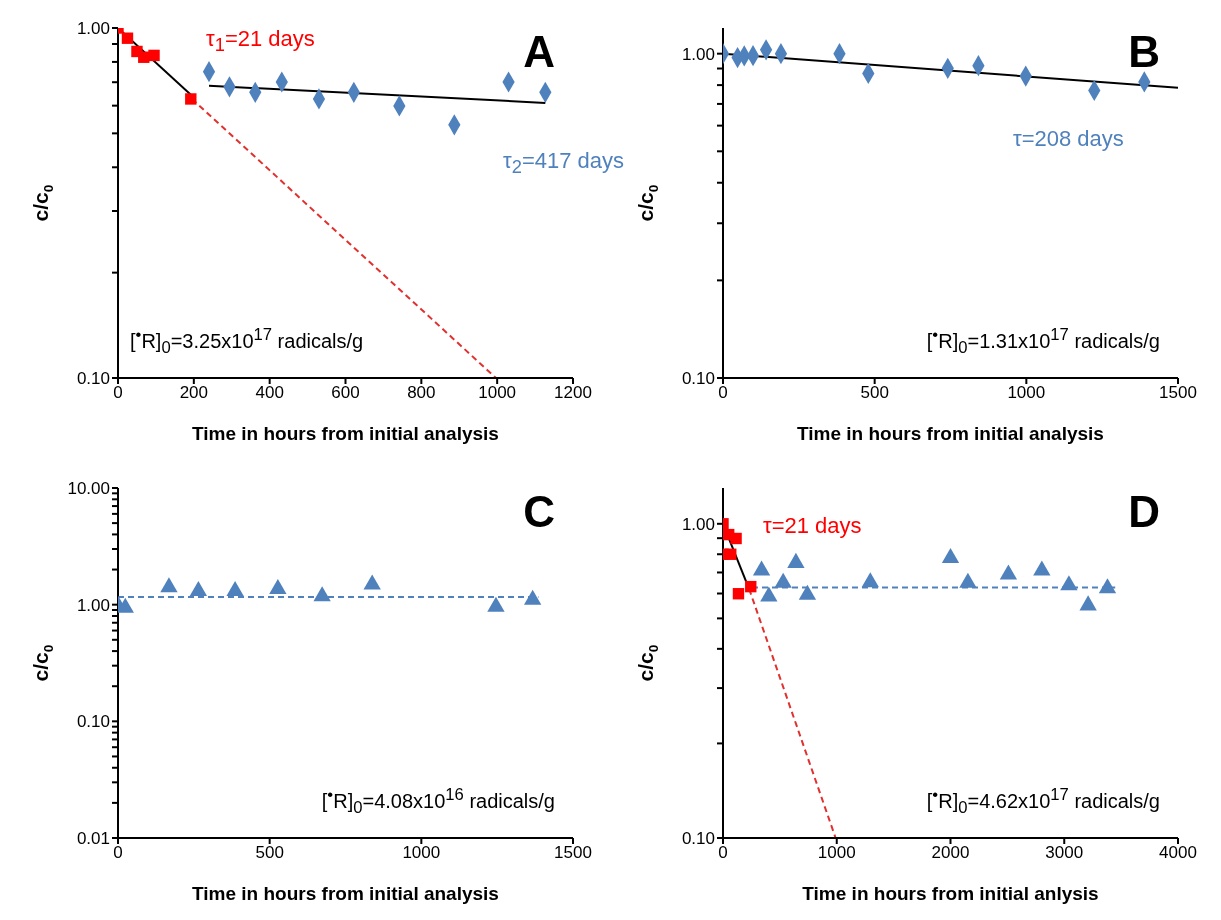 The image size is (1221, 920). I want to click on annotation: τ$_{2}$=417 days, so click(564, 163).